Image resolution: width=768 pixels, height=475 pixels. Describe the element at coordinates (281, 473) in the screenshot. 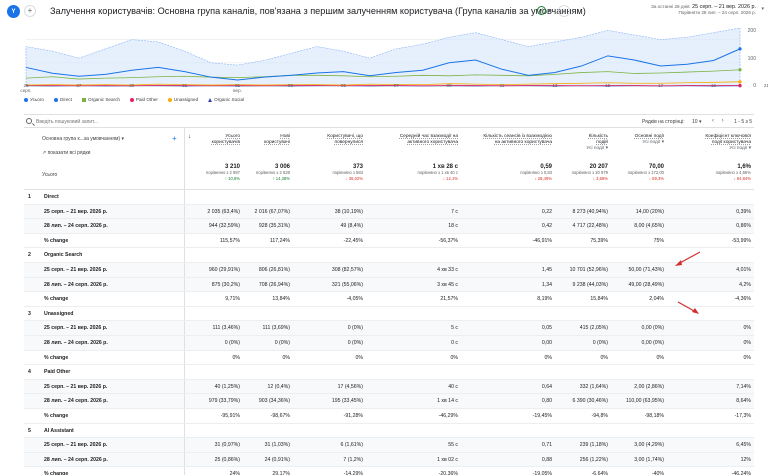

I see `table-cell: 29,17%` at that location.